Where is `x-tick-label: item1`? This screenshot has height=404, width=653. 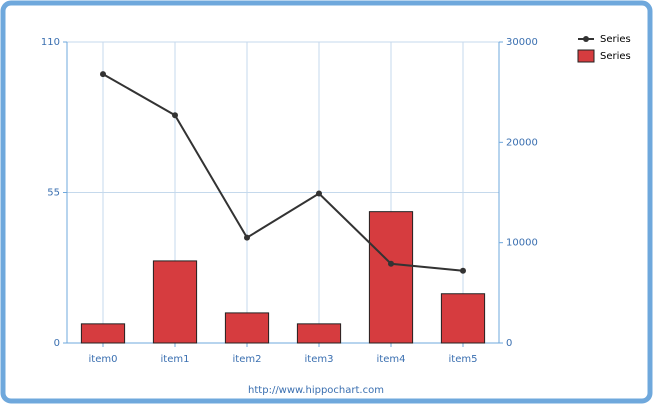 x-tick-label: item1 is located at coordinates (175, 359).